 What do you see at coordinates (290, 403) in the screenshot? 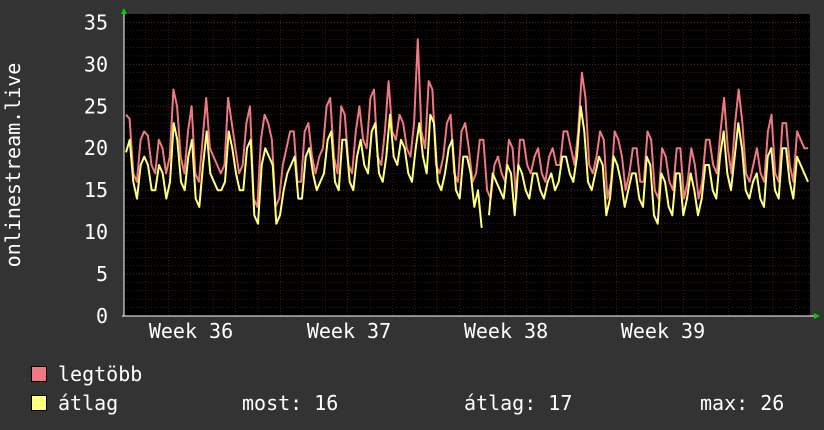
I see `stat-now: most: 16` at bounding box center [290, 403].